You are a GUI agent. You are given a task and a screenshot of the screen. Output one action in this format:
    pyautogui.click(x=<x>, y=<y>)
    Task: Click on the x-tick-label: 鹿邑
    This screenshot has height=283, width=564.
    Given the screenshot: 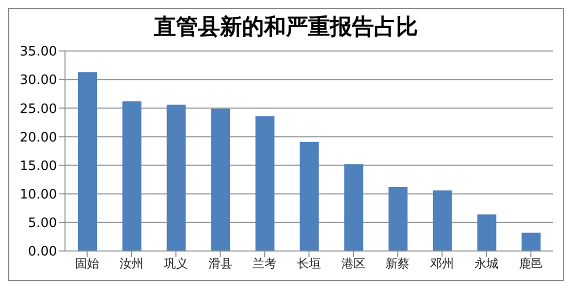 What is the action you would take?
    pyautogui.click(x=530, y=263)
    